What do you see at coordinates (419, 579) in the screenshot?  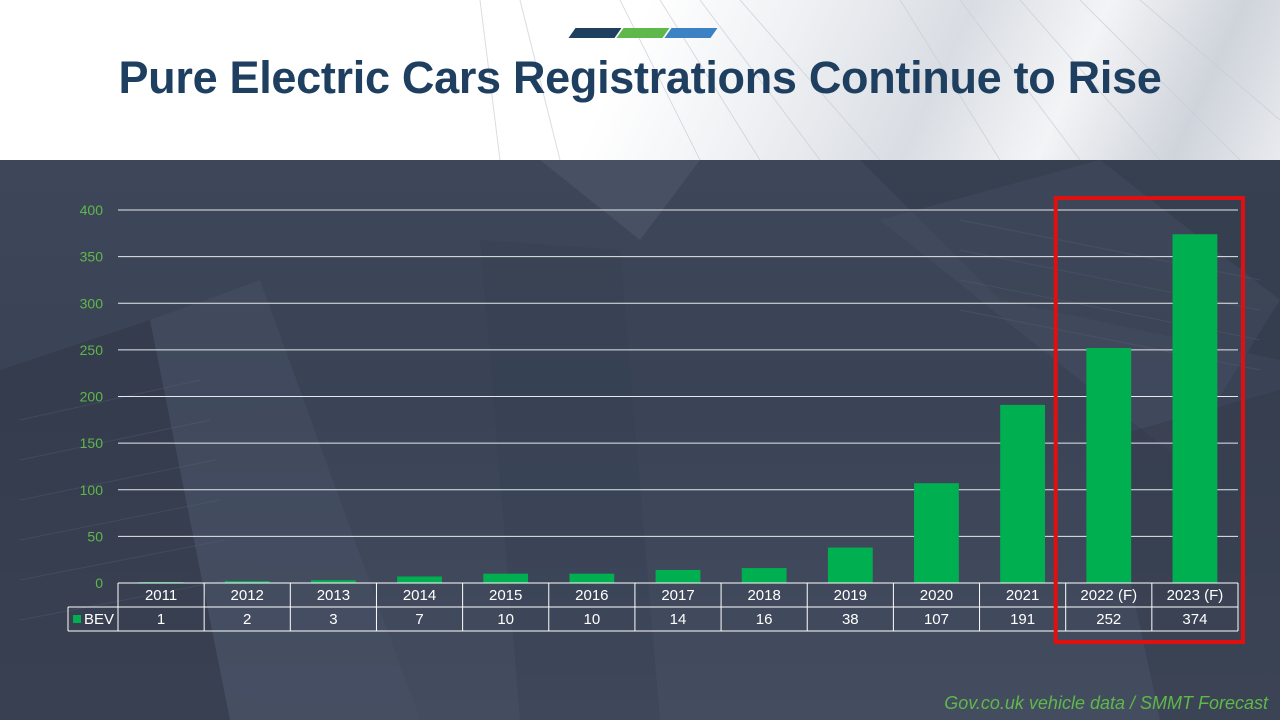 I see `bar-2014` at bounding box center [419, 579].